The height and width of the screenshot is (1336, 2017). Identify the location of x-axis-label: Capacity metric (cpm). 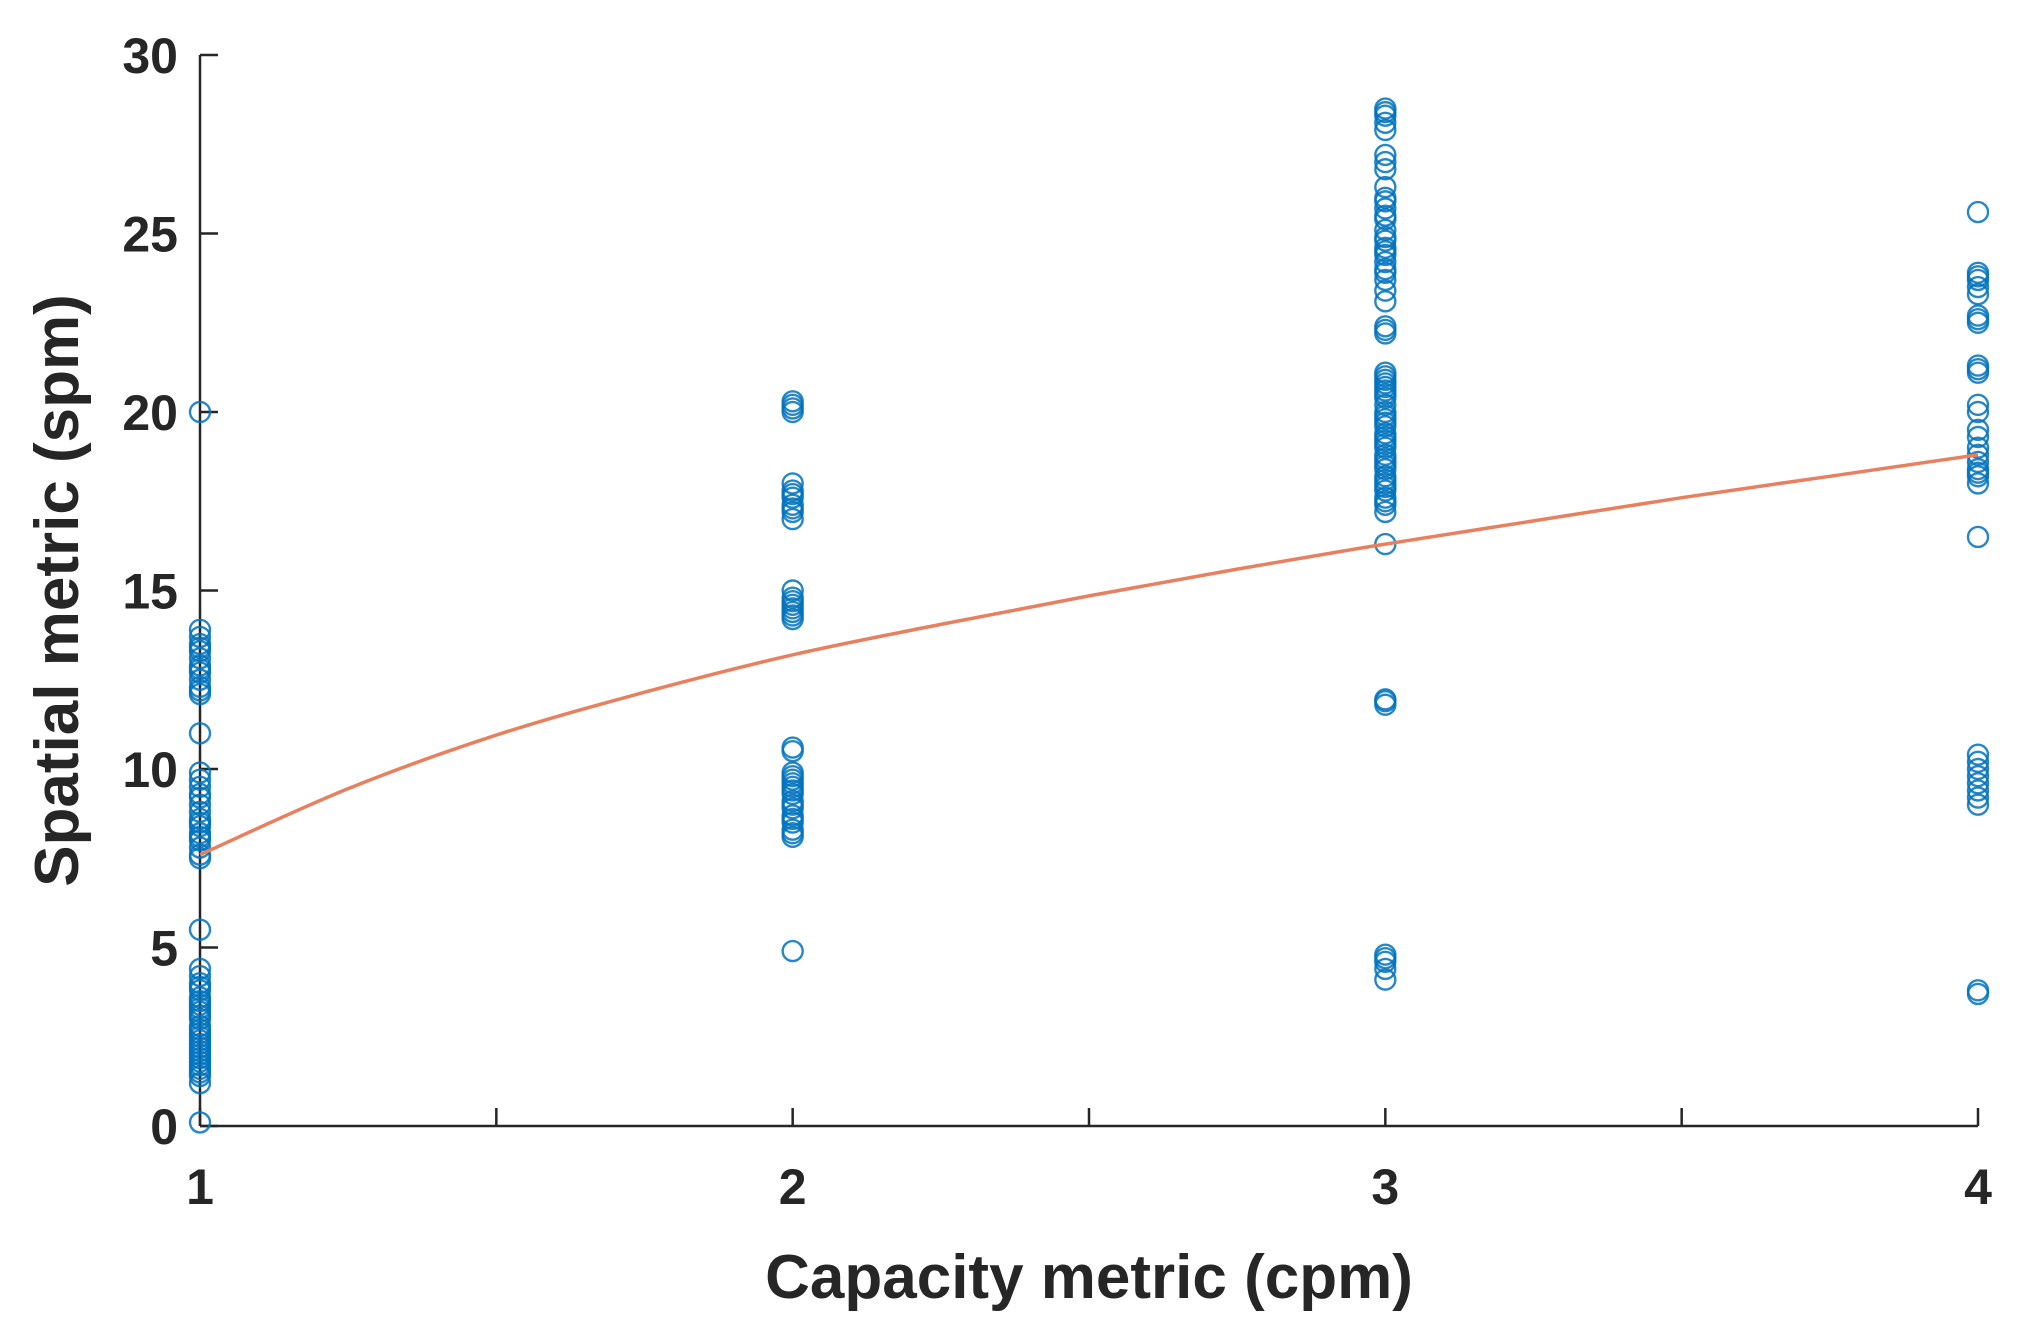
(1089, 1277).